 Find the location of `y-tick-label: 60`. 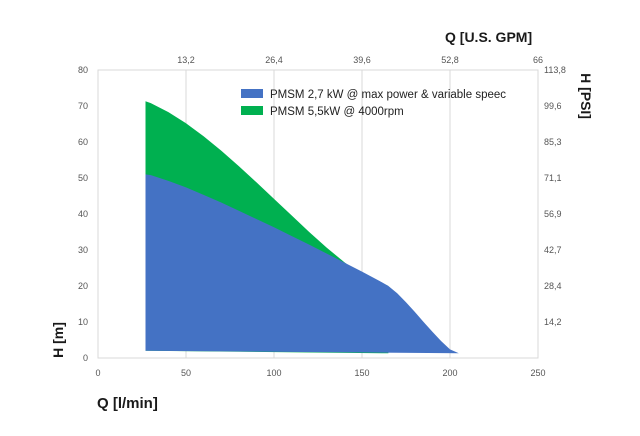

y-tick-label: 60 is located at coordinates (83, 142).